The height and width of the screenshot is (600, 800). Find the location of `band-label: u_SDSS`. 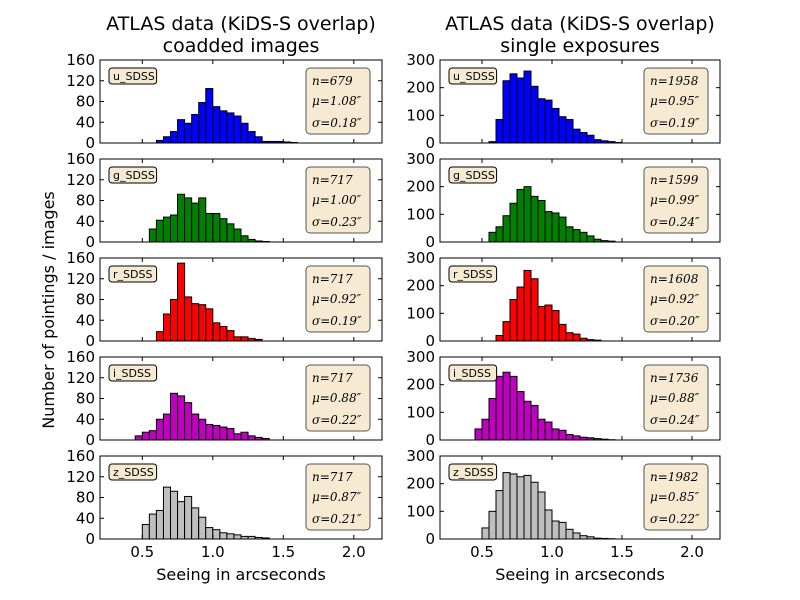

band-label: u_SDSS is located at coordinates (474, 76).